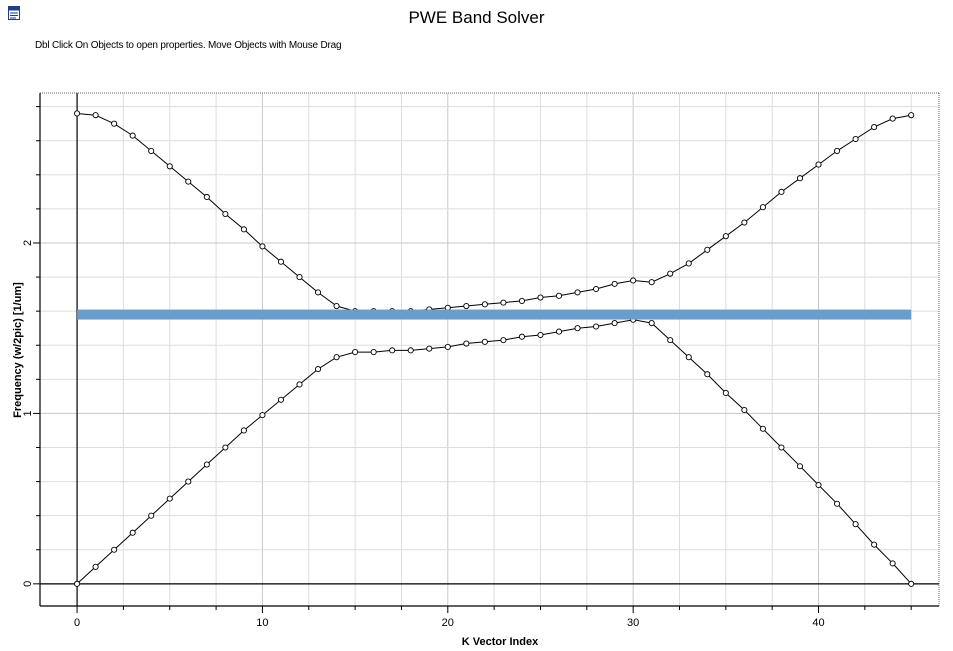  Describe the element at coordinates (448, 623) in the screenshot. I see `x-tick-label: 20` at that location.